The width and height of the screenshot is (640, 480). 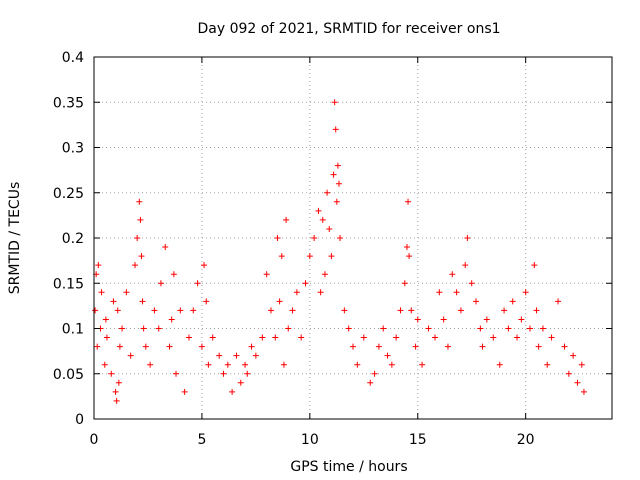 I want to click on x-tick-label: 0, so click(x=94, y=440).